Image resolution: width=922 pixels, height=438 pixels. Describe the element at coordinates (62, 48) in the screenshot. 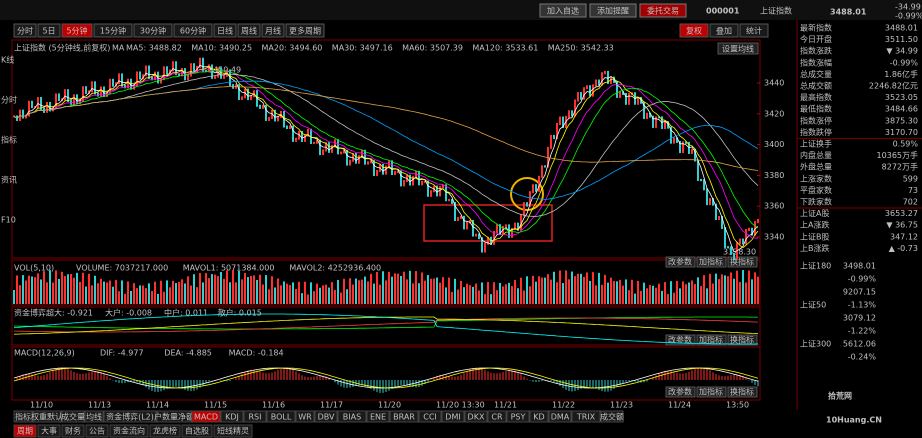

I see `chart-title: 上证指数 (5分钟线,前复权)` at that location.